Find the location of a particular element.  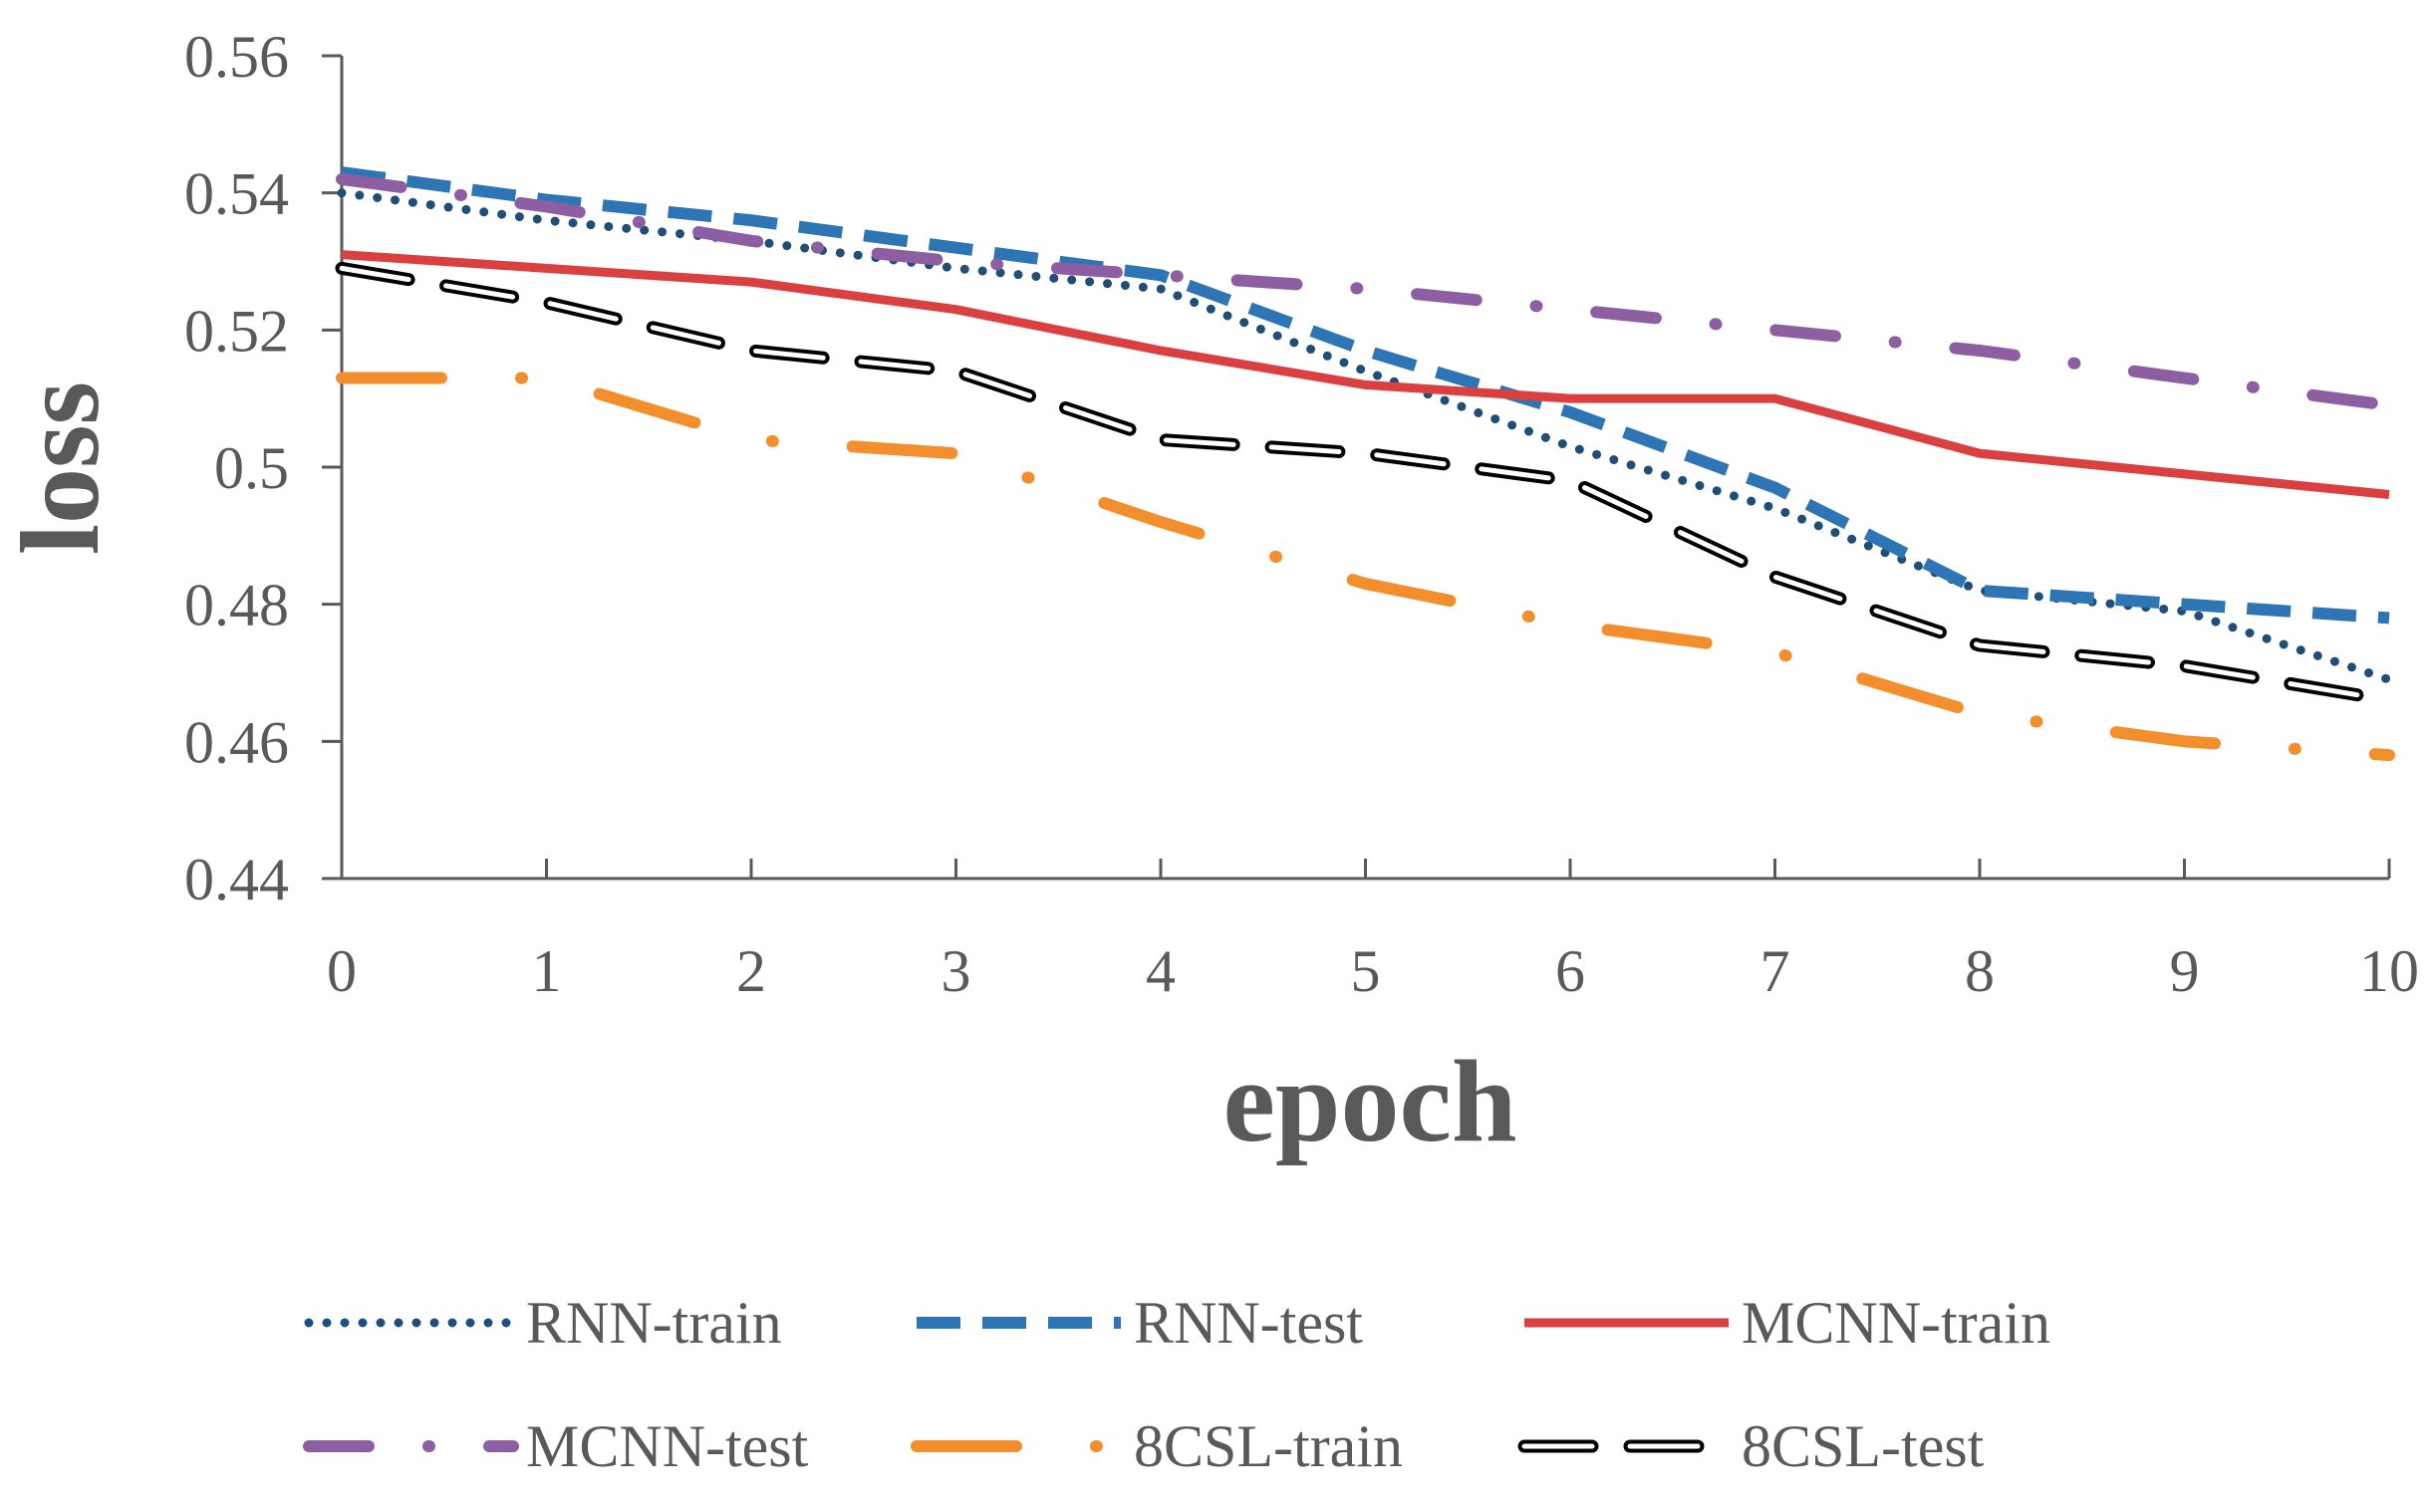

legend-item-mcnn-test: MCNN-test is located at coordinates (556, 1446).